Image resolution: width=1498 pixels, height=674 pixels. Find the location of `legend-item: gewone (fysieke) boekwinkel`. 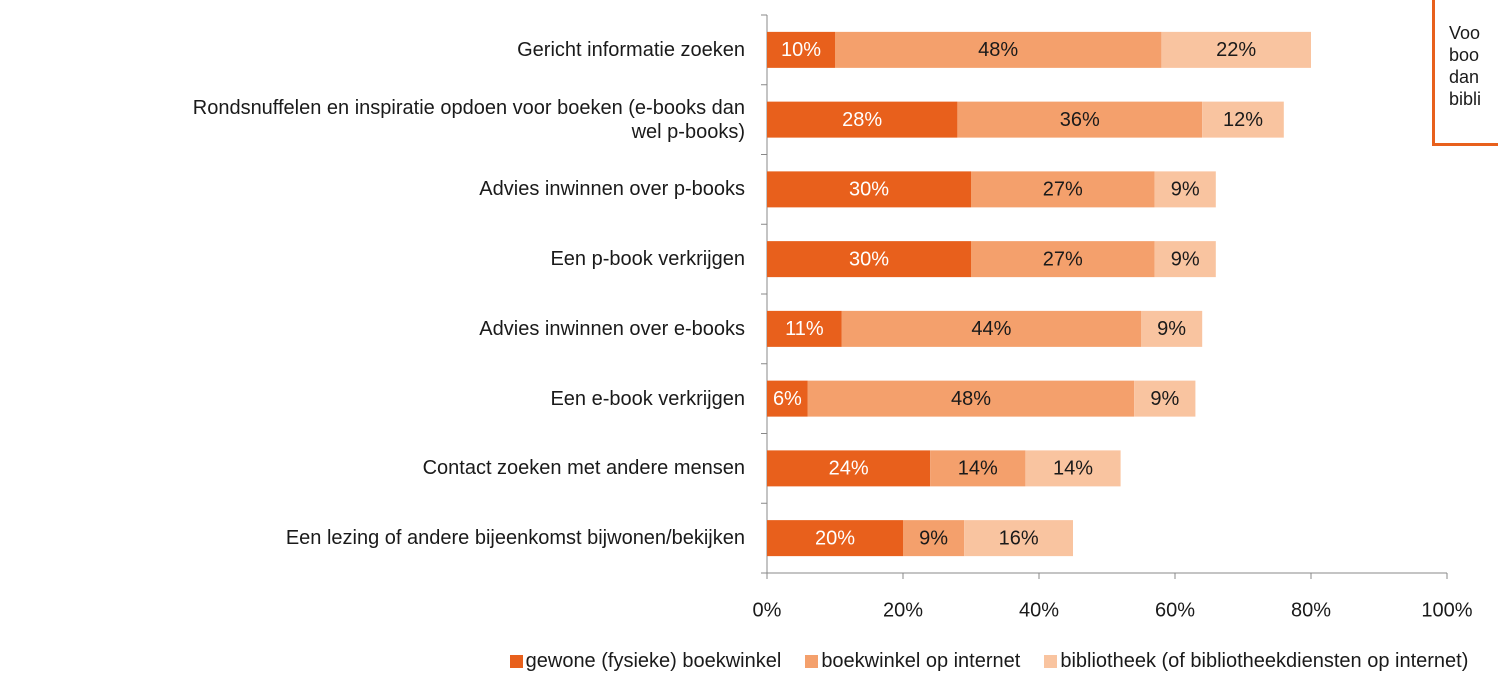

legend-item: gewone (fysieke) boekwinkel is located at coordinates (645, 661).